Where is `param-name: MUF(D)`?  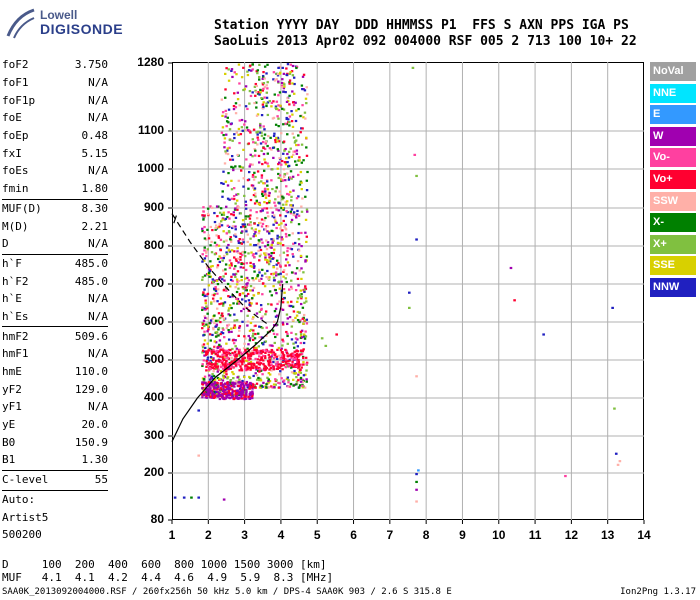 param-name: MUF(D) is located at coordinates (22, 208).